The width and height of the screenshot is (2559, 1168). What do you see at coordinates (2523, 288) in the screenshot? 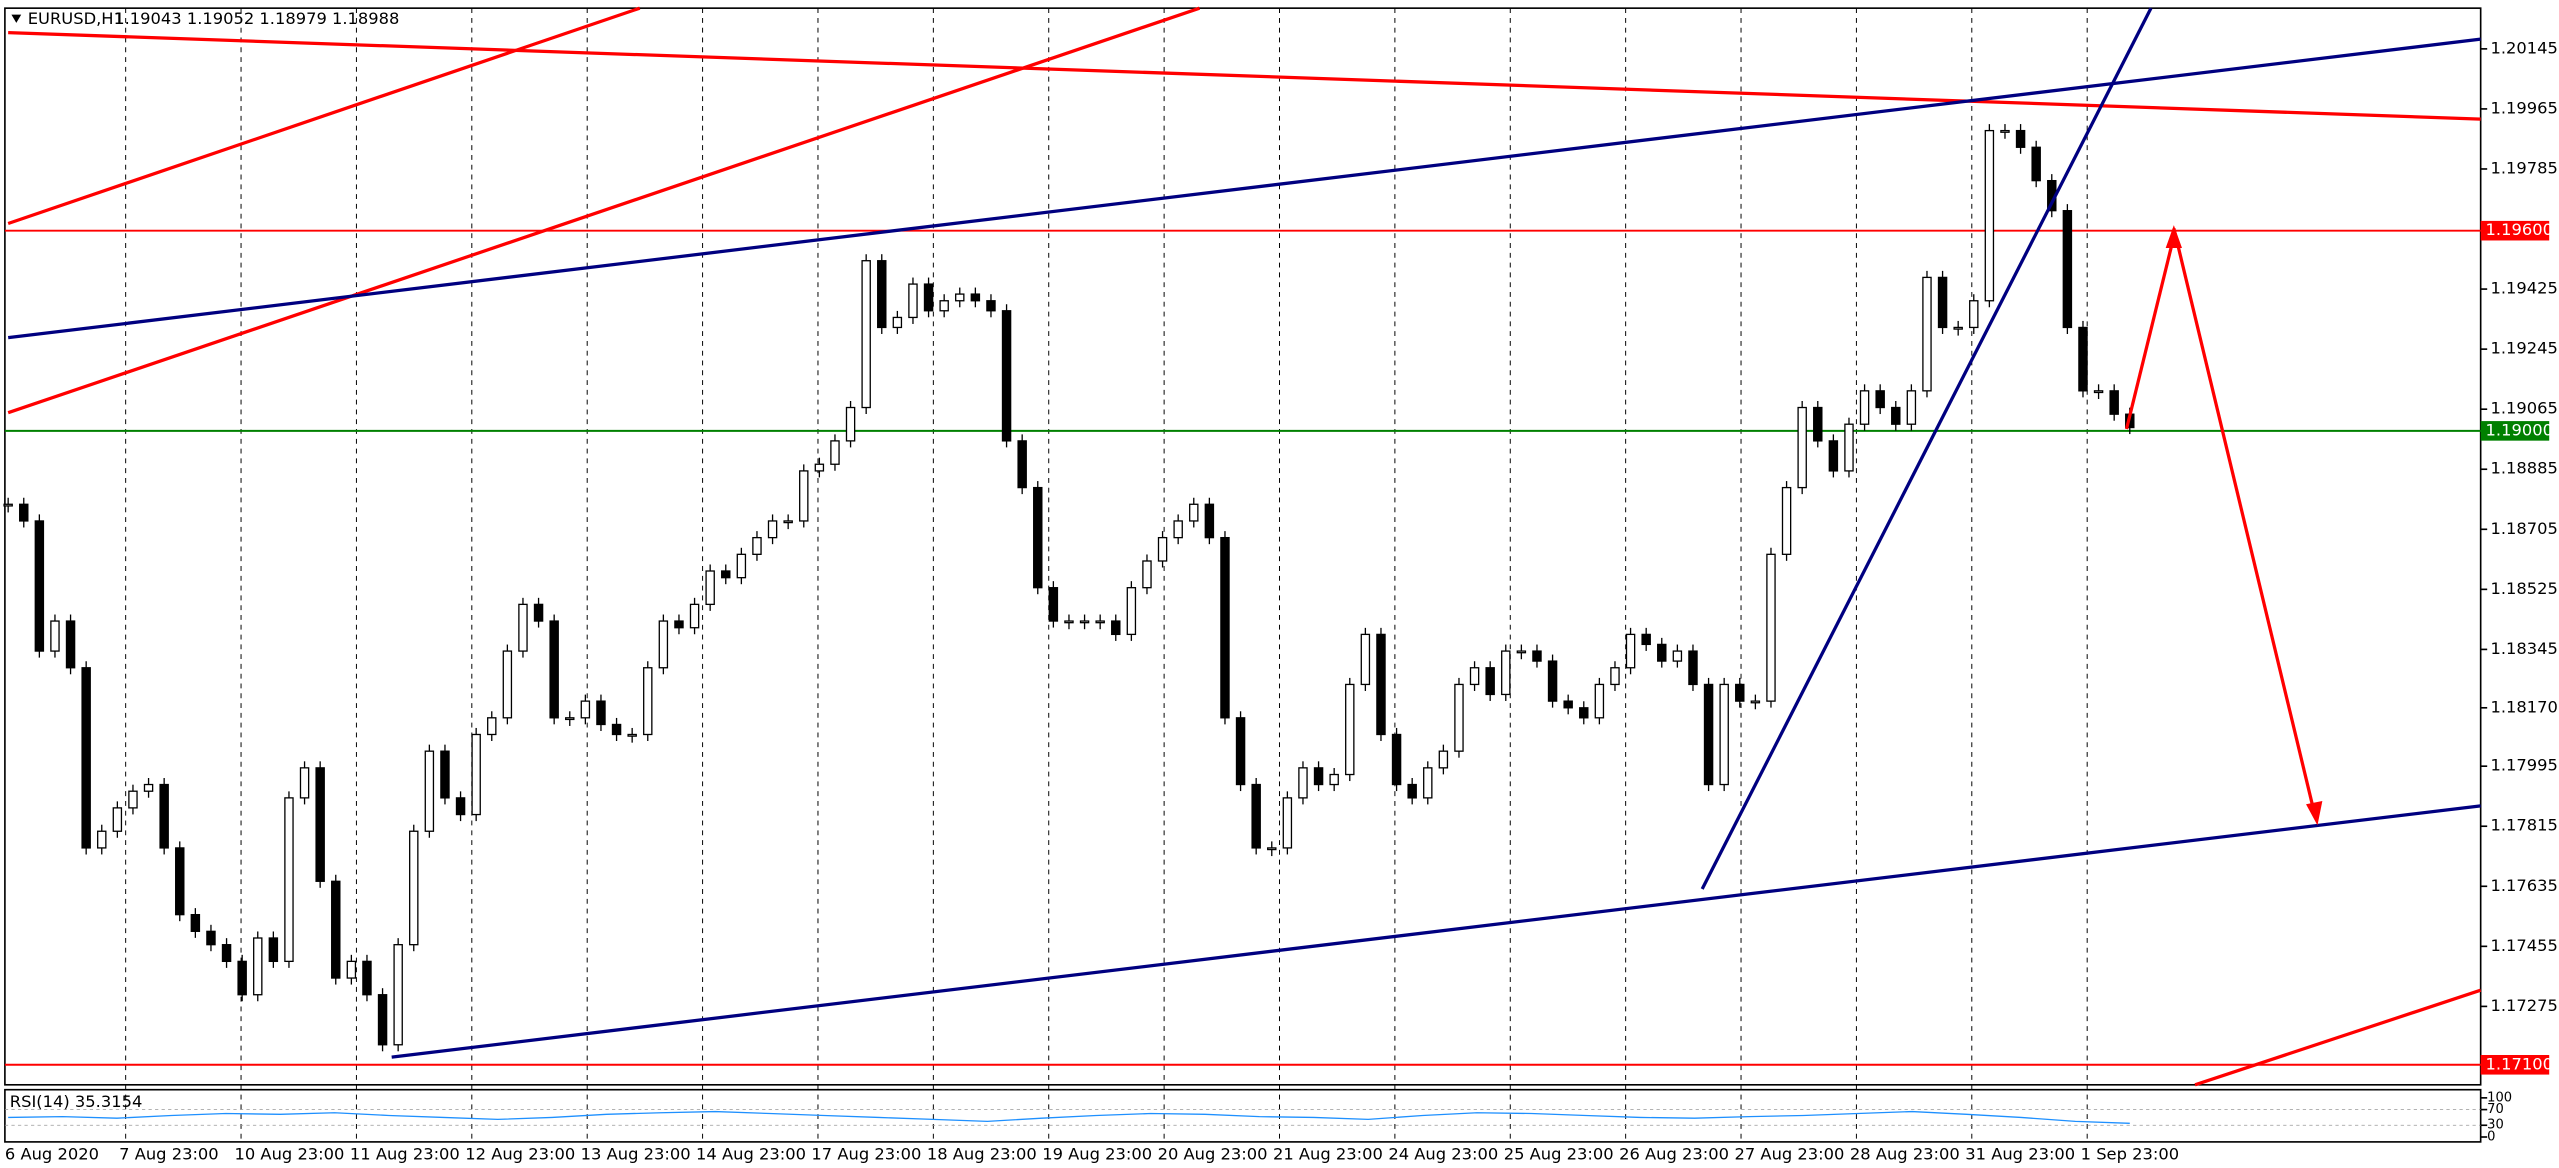
I see `y-tick-label: 1.19425` at bounding box center [2523, 288].